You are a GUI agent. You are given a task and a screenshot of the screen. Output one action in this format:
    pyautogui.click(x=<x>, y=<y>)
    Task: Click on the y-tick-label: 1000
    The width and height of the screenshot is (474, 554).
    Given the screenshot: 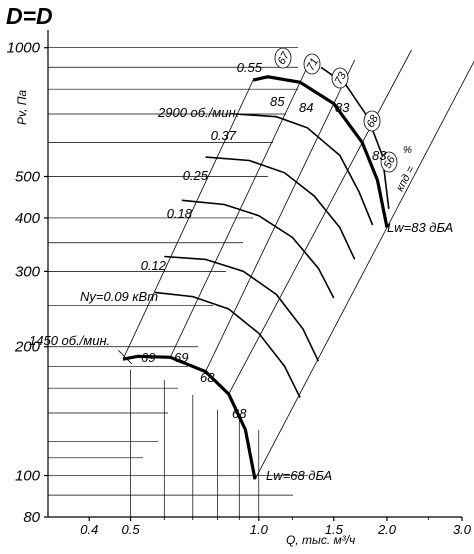 What is the action you would take?
    pyautogui.click(x=24, y=48)
    